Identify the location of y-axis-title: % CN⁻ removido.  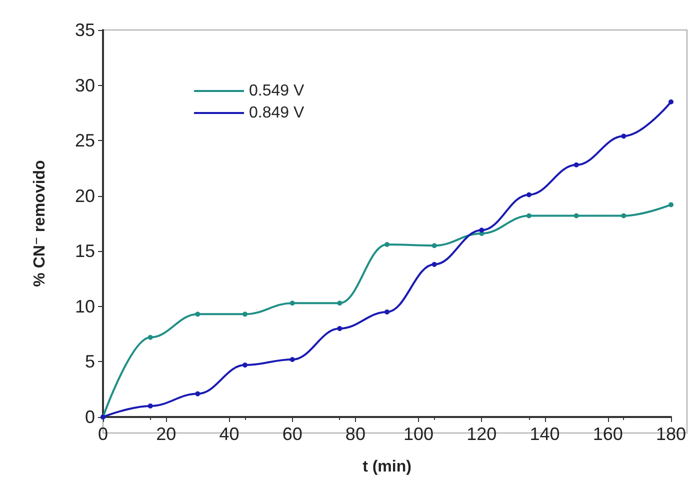
(40, 223).